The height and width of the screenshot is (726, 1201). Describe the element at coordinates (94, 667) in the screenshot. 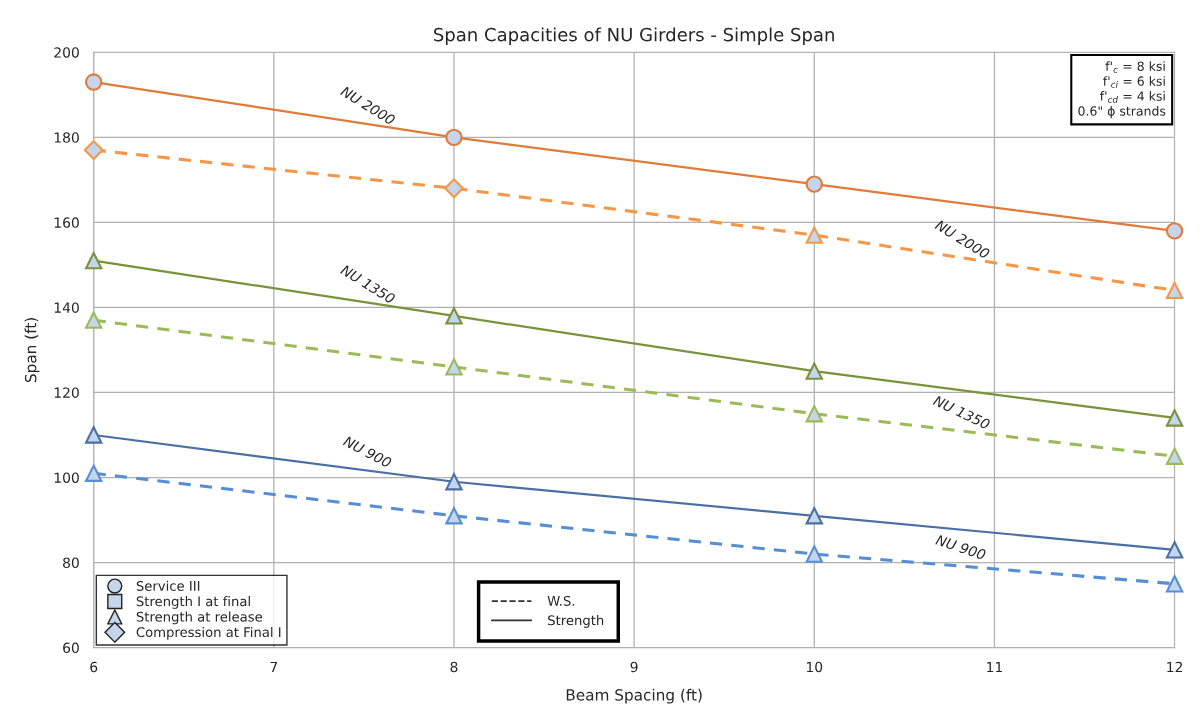

I see `x-tick-label: 6` at that location.